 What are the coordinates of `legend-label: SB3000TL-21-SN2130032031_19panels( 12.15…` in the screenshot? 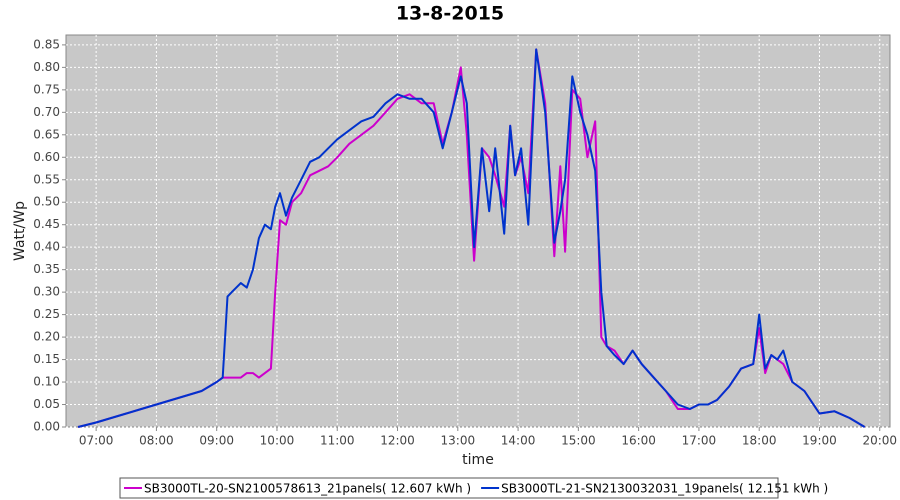 It's located at (664, 489).